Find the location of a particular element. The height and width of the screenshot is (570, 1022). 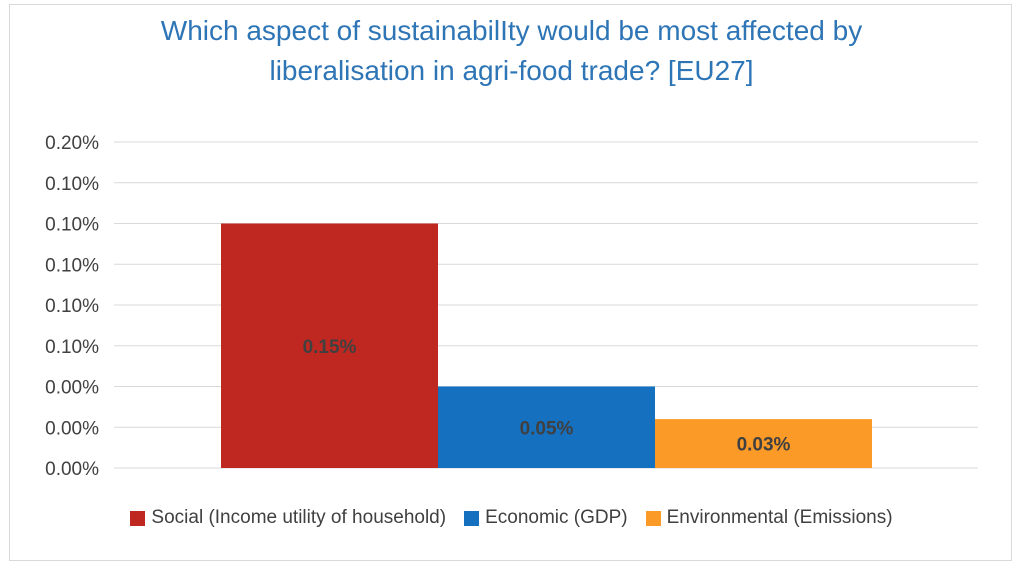

legend-item: Social (Income utility of household) is located at coordinates (288, 518).